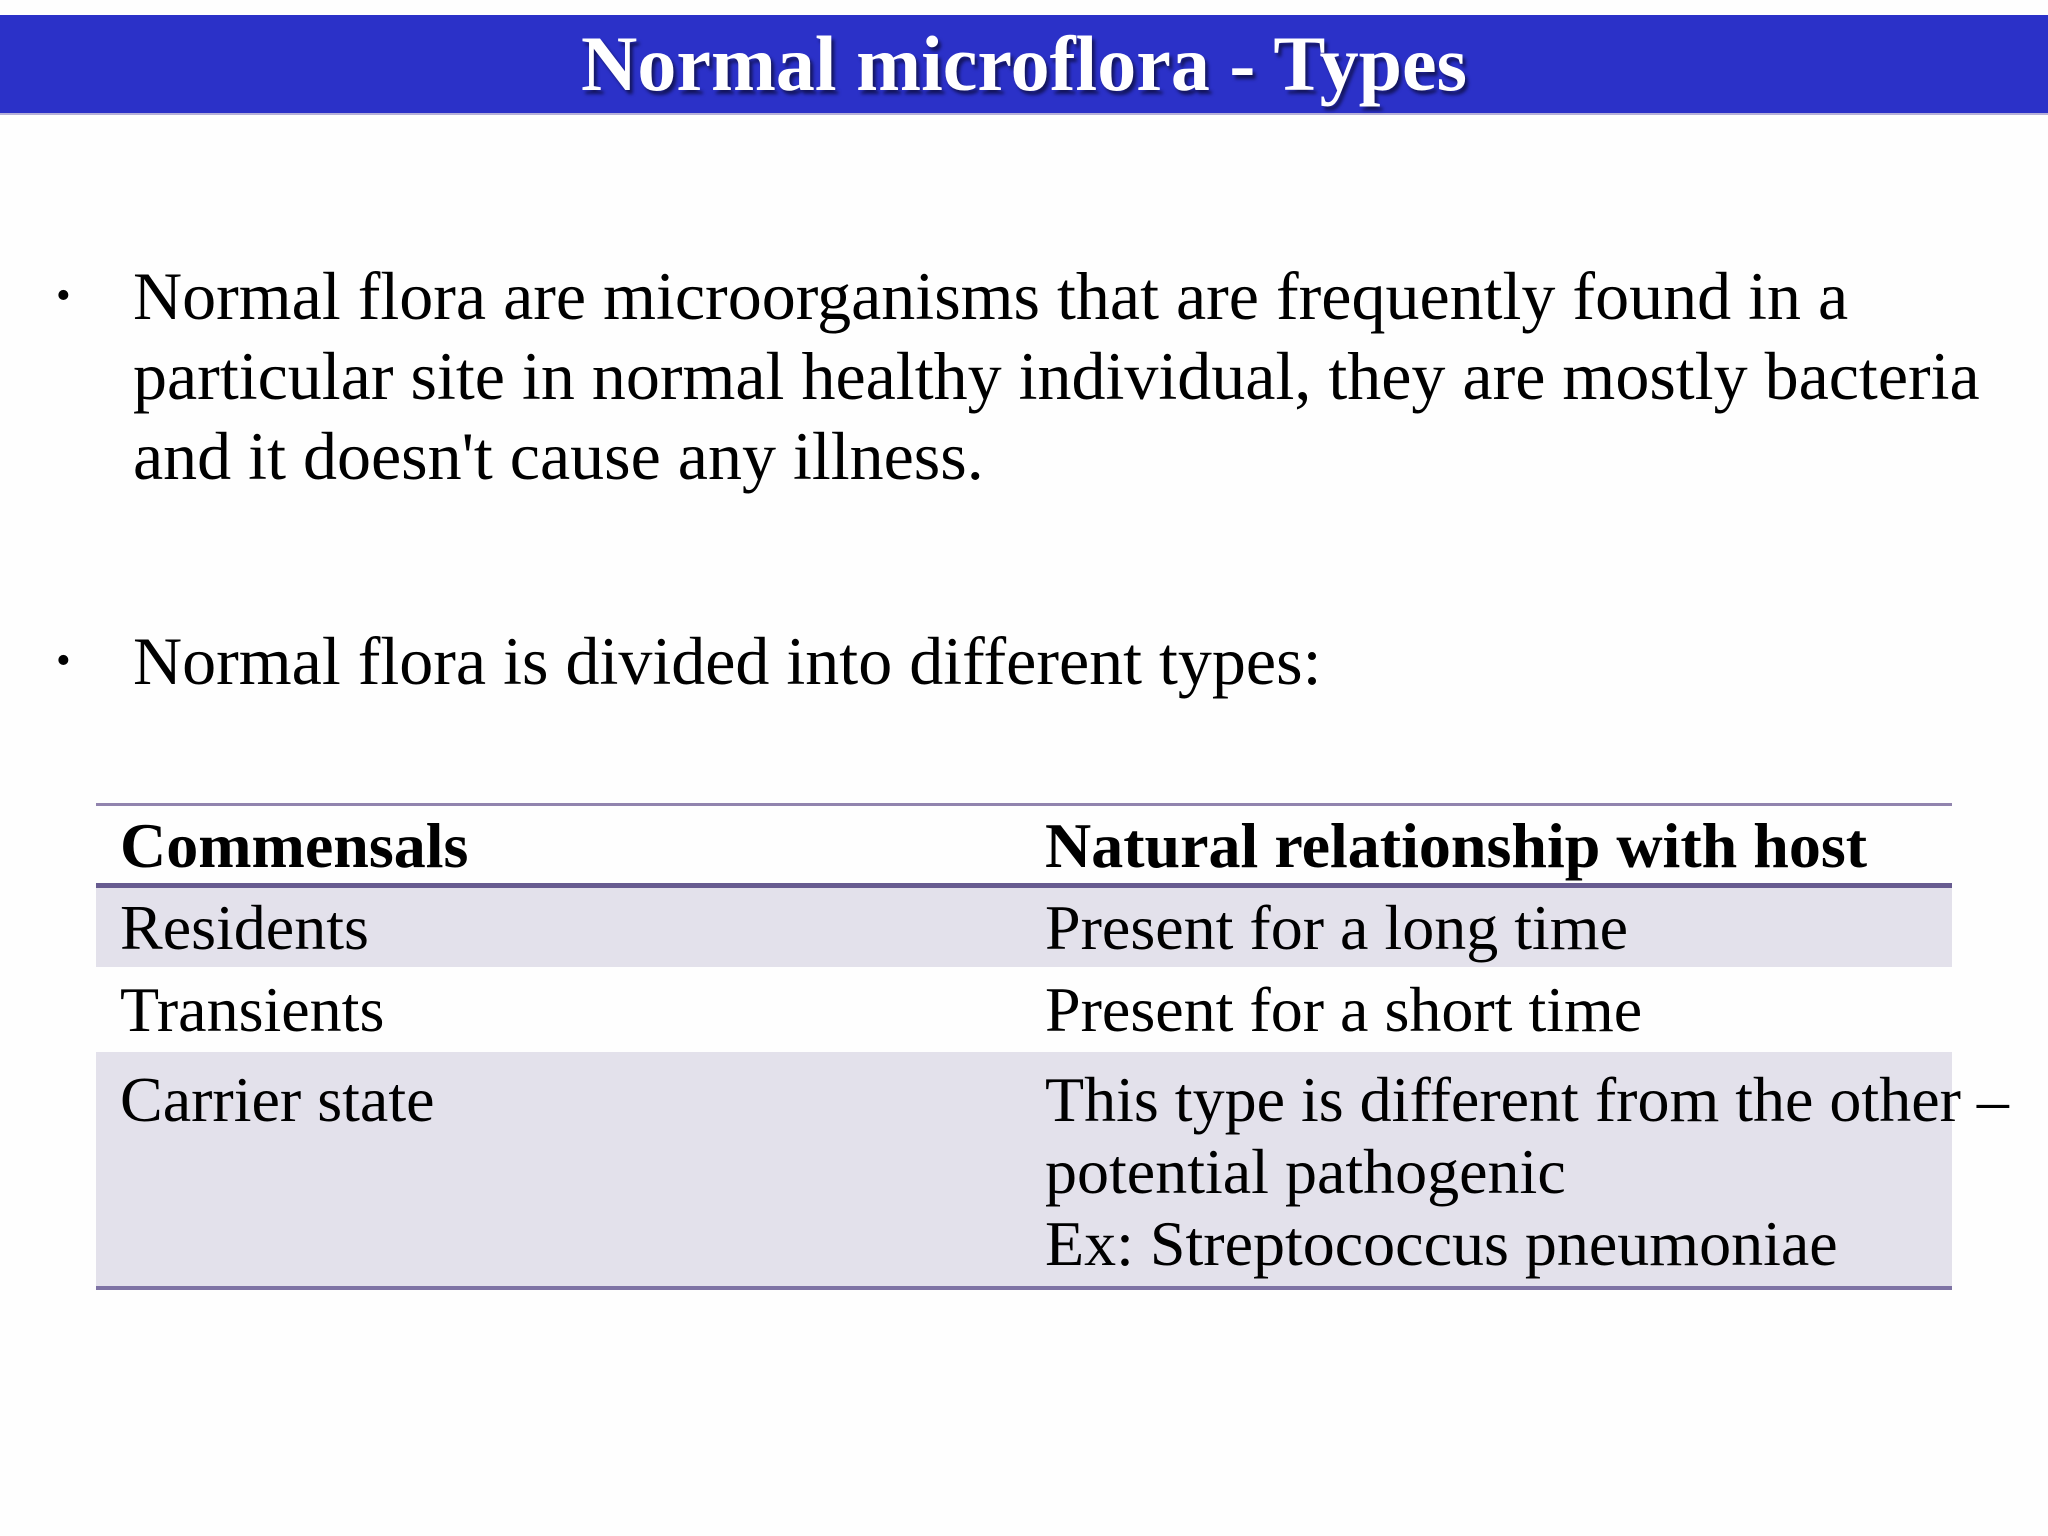 The height and width of the screenshot is (1536, 2048). Describe the element at coordinates (1336, 927) in the screenshot. I see `cell-relationship: Present for a long time` at that location.